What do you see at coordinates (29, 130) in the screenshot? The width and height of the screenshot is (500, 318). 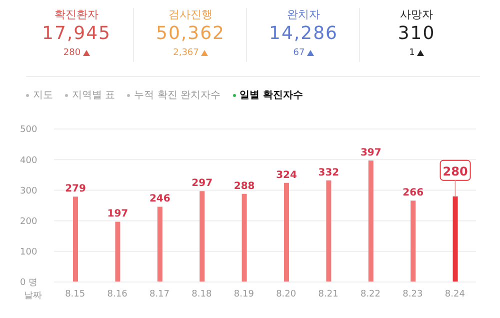 I see `y-tick-label: 500` at bounding box center [29, 130].